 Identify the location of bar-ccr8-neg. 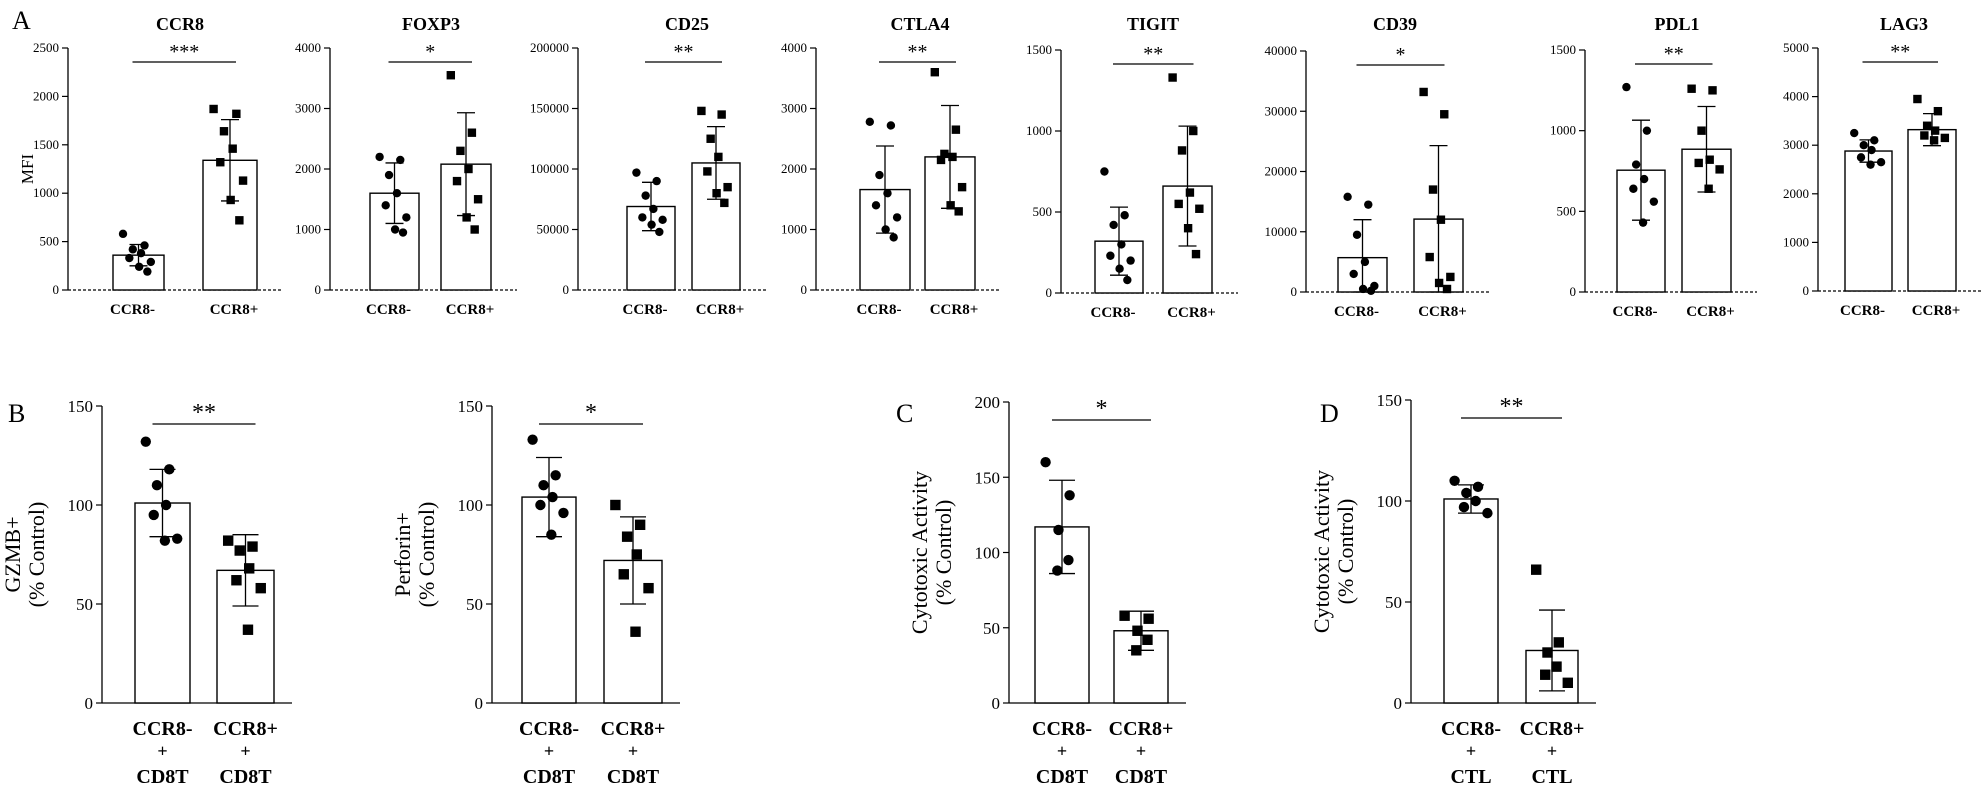
(1868, 221).